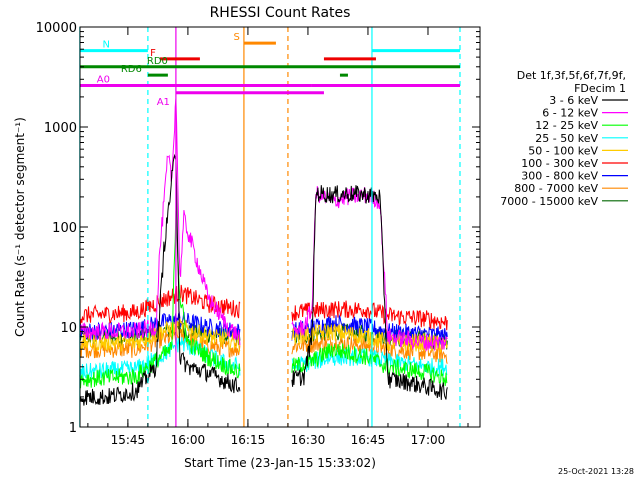  What do you see at coordinates (368, 440) in the screenshot?
I see `x-tick-label-5: 16:45` at bounding box center [368, 440].